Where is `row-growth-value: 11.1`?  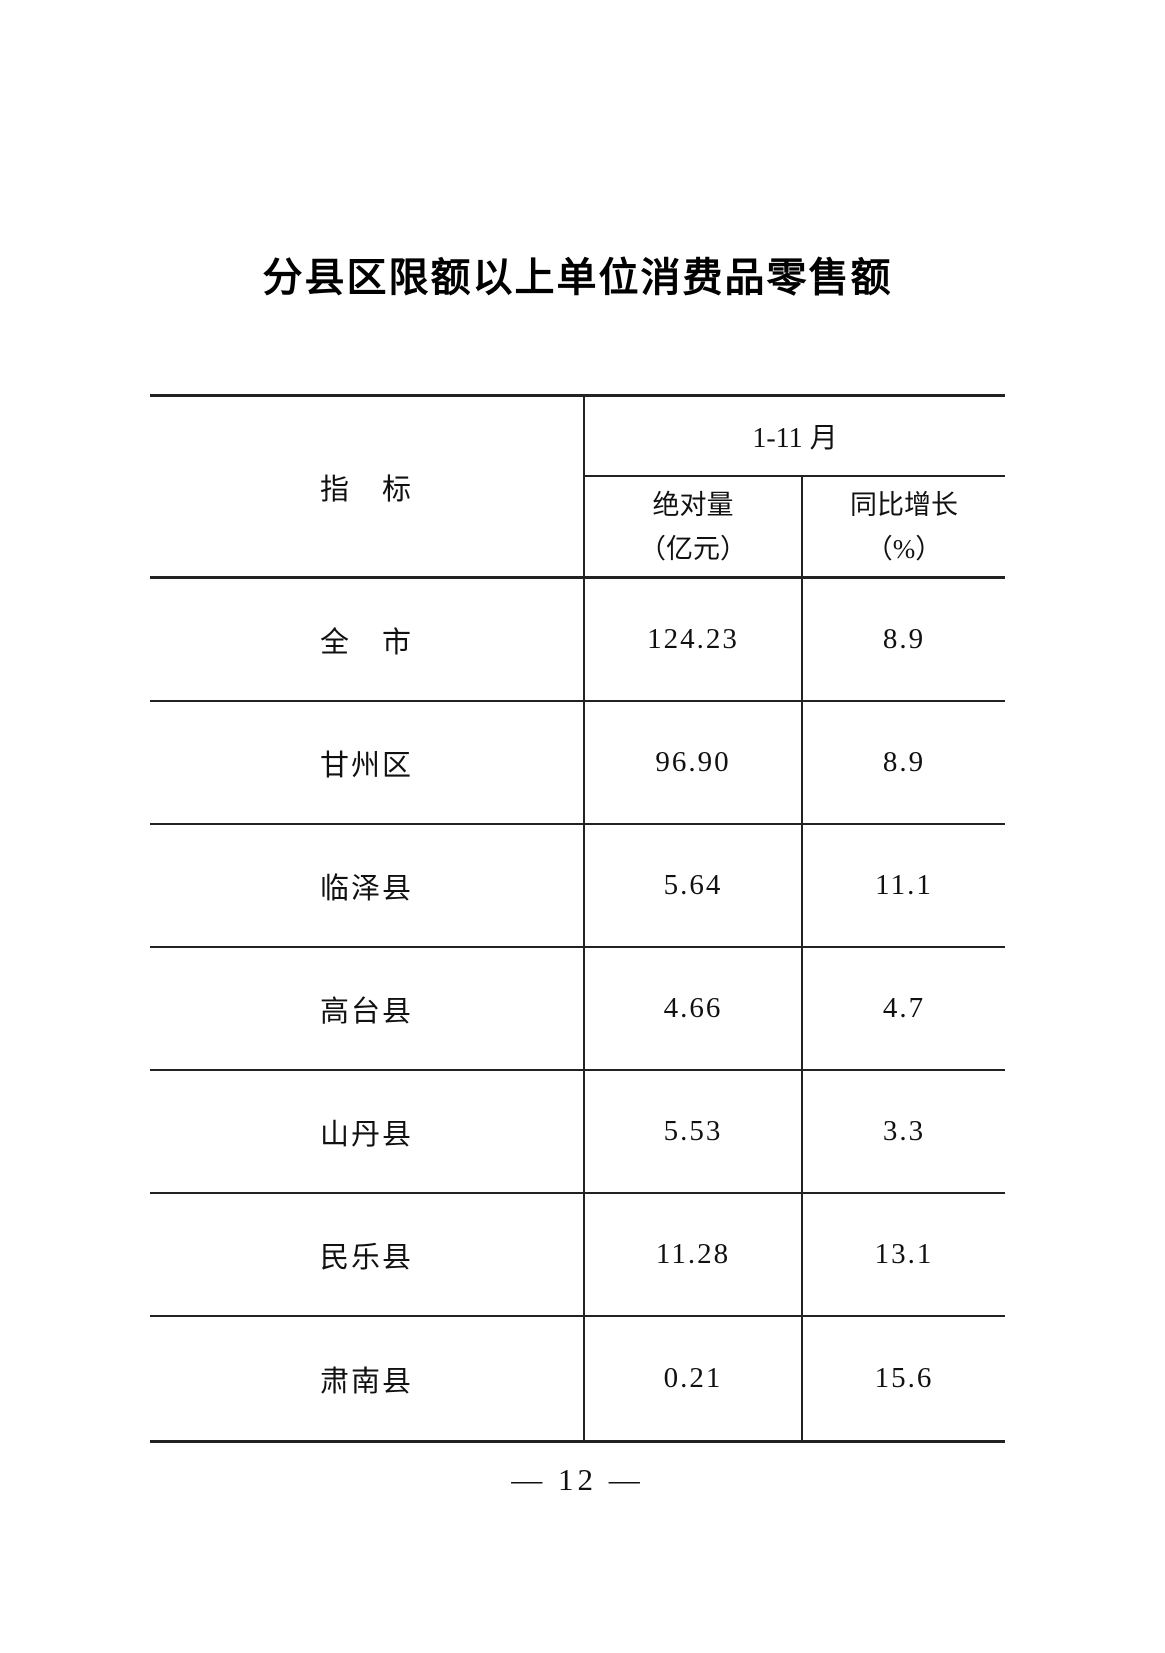 row-growth-value: 11.1 is located at coordinates (904, 885).